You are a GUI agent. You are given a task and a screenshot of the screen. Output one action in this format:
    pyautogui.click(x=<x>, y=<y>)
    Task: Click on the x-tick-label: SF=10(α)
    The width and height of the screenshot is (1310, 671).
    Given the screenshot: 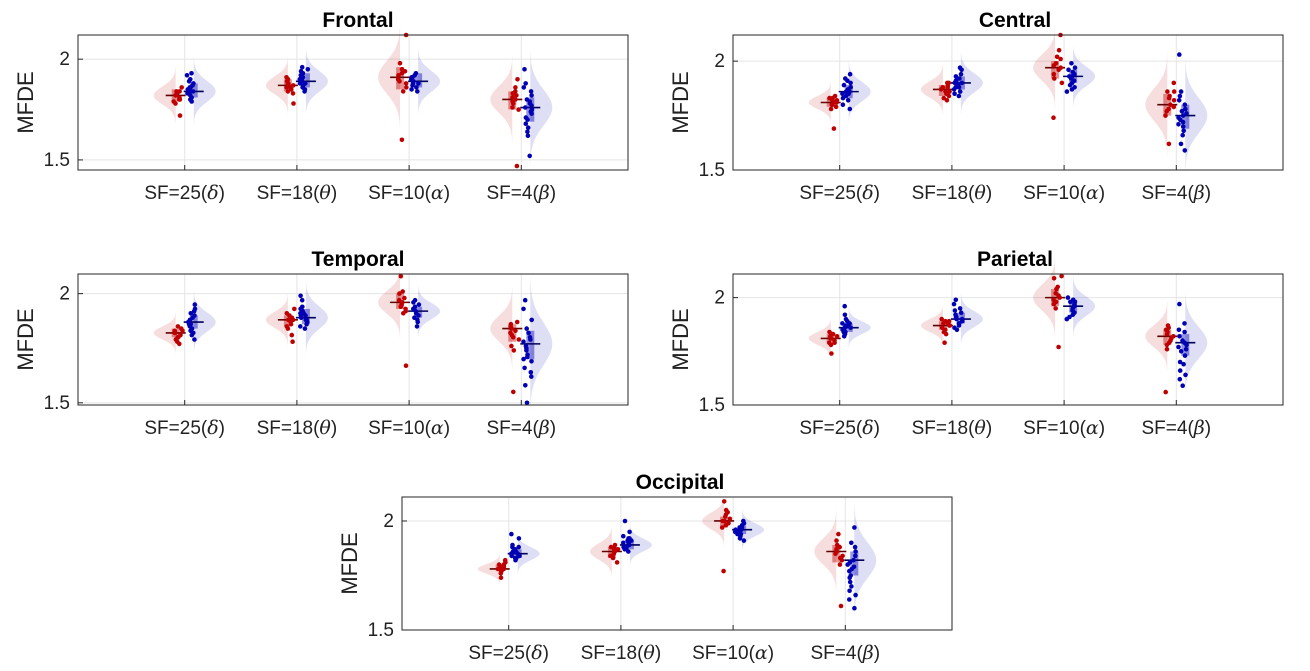 What is the action you would take?
    pyautogui.click(x=1064, y=193)
    